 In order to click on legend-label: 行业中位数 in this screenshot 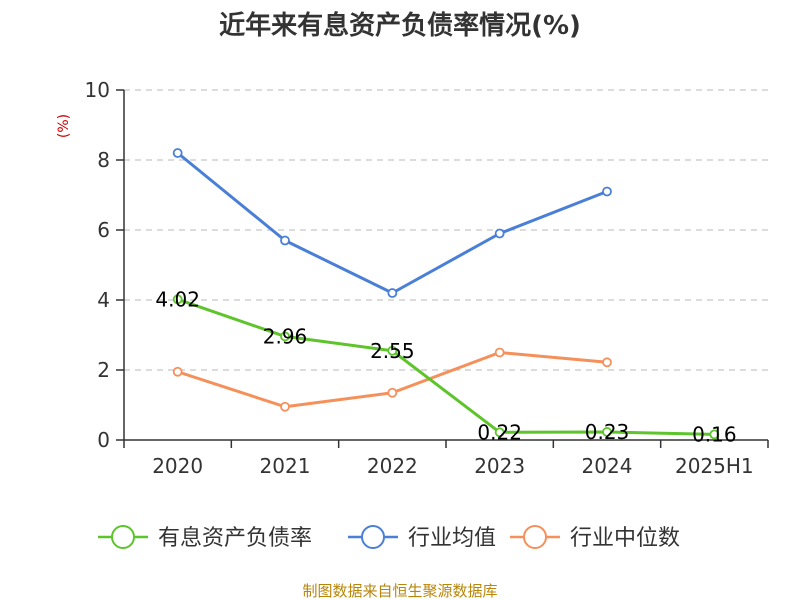, I will do `click(625, 538)`.